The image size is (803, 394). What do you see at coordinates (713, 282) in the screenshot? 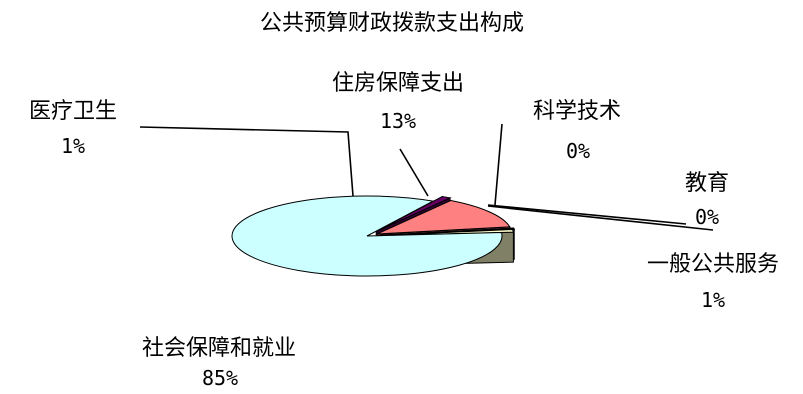
I see `slice-label-general-public-service: 一般公共服务 1%` at bounding box center [713, 282].